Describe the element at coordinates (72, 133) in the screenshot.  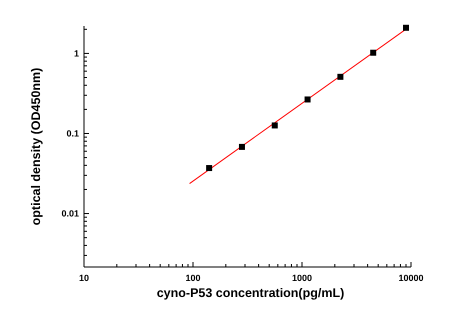
I see `y-tick-label: 0.1` at that location.